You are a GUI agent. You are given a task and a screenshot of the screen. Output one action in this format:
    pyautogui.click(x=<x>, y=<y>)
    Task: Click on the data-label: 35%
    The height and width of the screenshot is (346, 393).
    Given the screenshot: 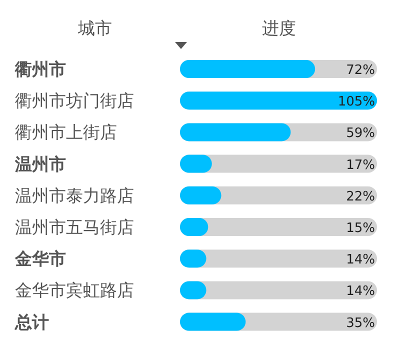 What is the action you would take?
    pyautogui.click(x=360, y=323)
    